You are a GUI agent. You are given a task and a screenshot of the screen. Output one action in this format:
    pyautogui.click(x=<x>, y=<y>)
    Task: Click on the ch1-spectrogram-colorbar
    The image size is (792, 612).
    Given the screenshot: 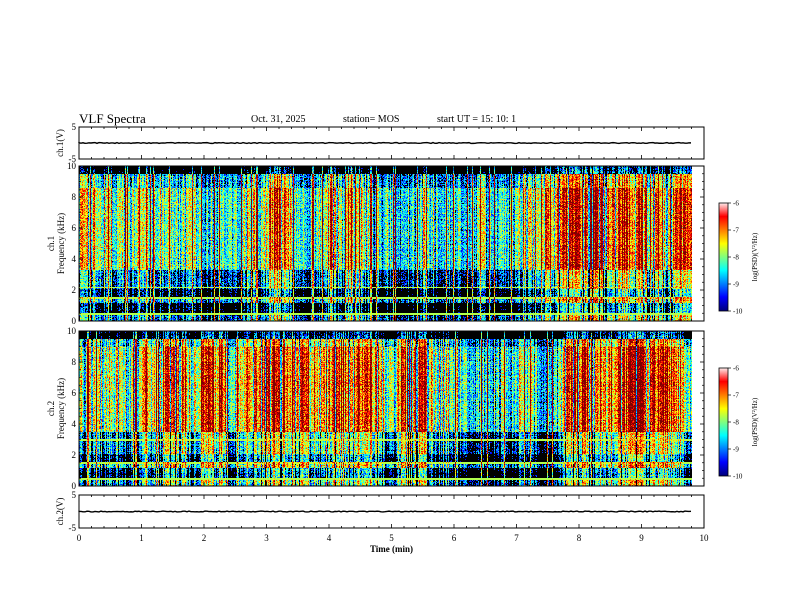 What is the action you would take?
    pyautogui.click(x=724, y=257)
    